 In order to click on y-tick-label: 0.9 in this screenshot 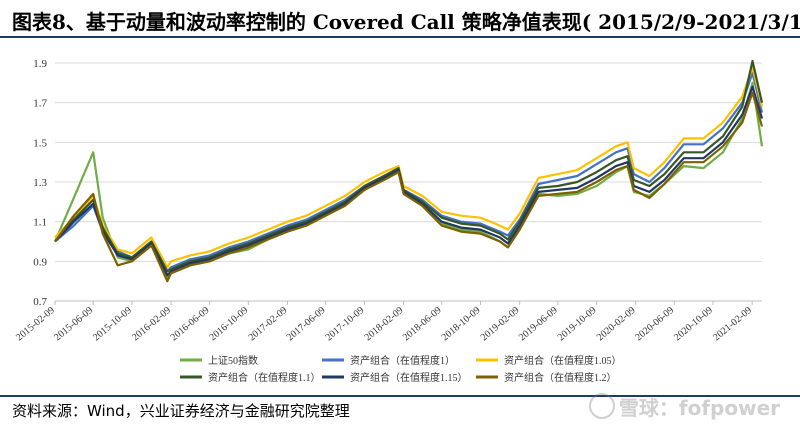, I will do `click(40, 262)`.